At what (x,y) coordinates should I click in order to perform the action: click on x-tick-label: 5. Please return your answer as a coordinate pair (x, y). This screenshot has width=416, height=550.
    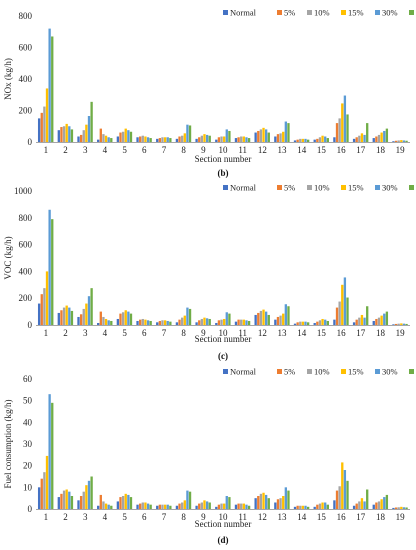
    Looking at the image, I should click on (124, 333).